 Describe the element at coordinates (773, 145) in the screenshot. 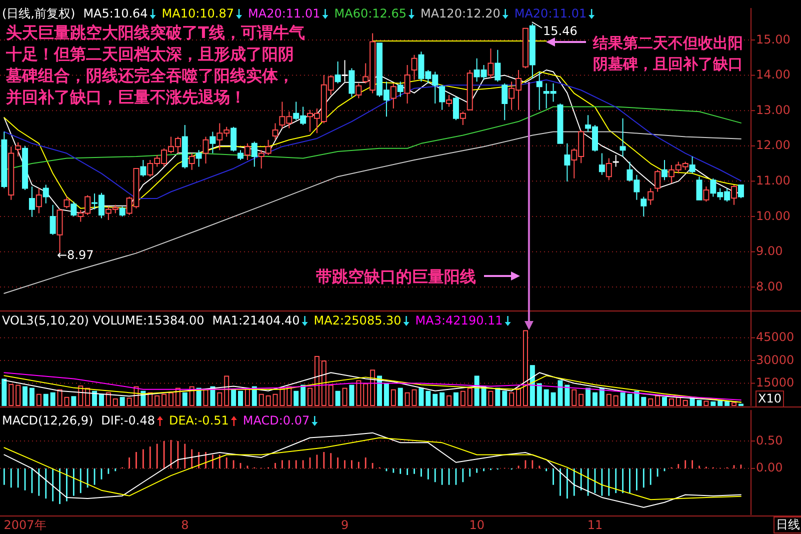

I see `y-tick-label: 12.00` at that location.